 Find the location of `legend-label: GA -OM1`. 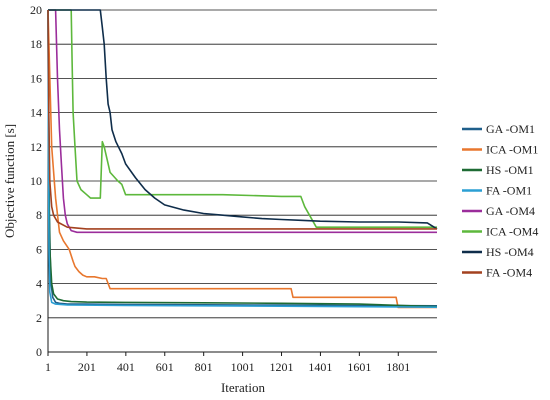

legend-label: GA -OM1 is located at coordinates (510, 129).